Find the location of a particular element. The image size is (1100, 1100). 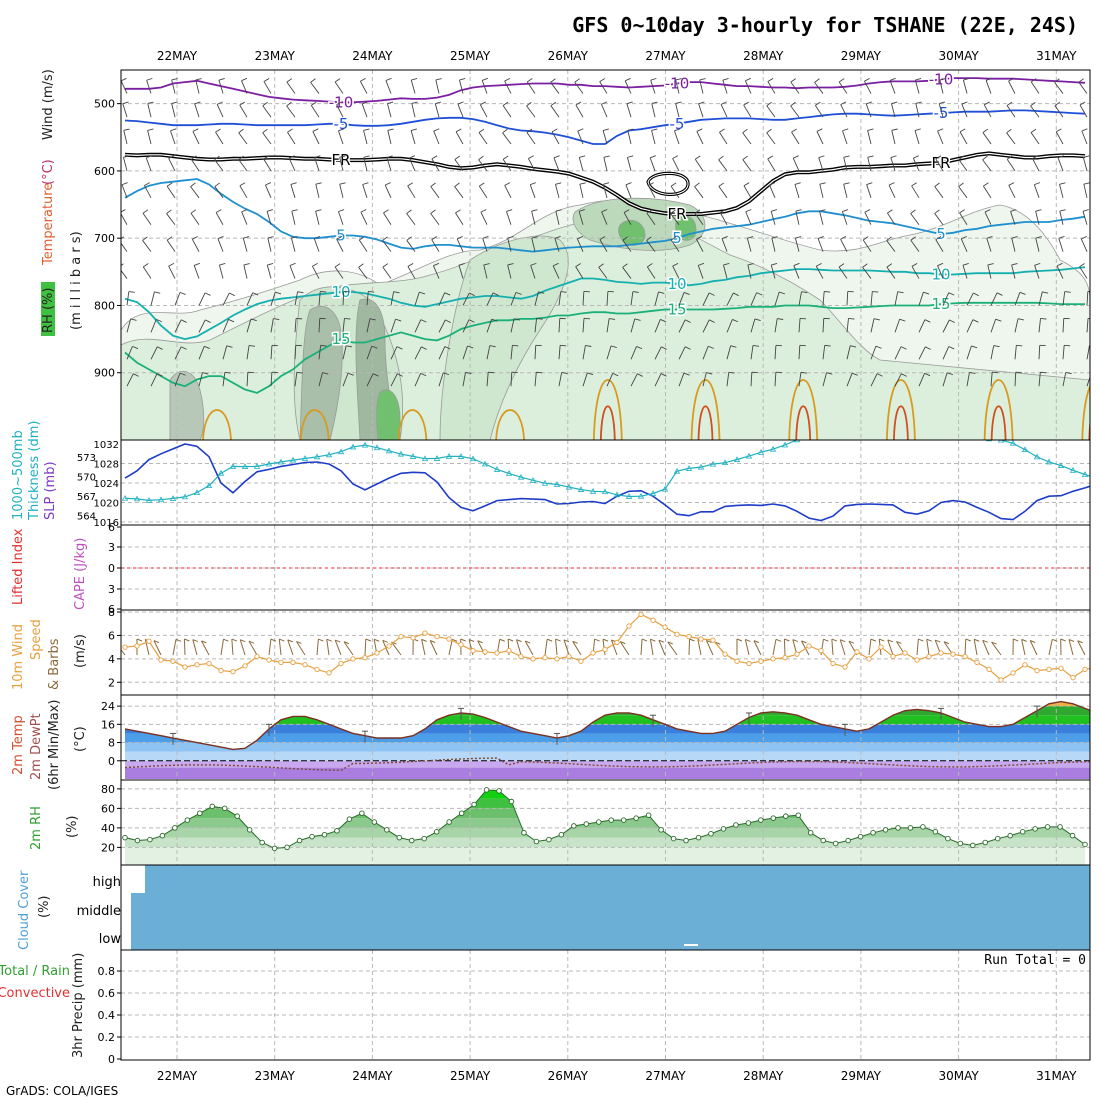

wind10m-label-2: Speed is located at coordinates (36, 639).